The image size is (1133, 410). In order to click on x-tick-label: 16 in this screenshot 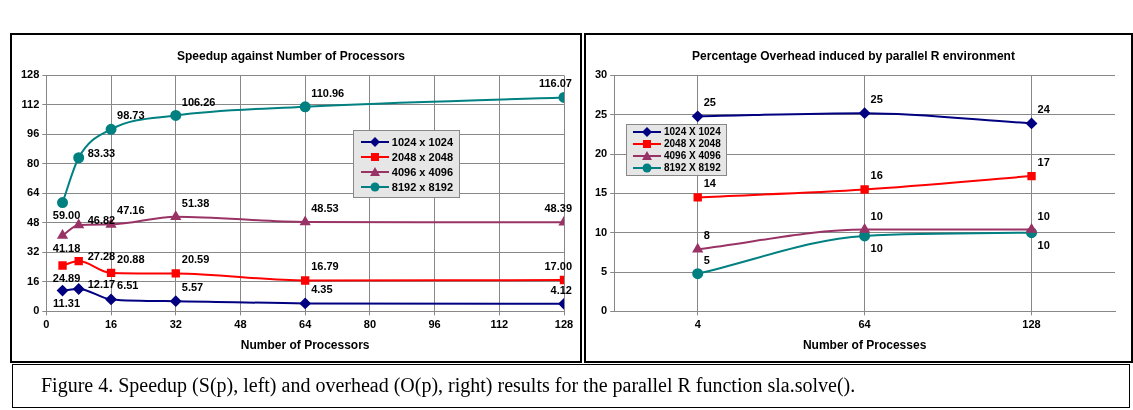, I will do `click(111, 324)`.